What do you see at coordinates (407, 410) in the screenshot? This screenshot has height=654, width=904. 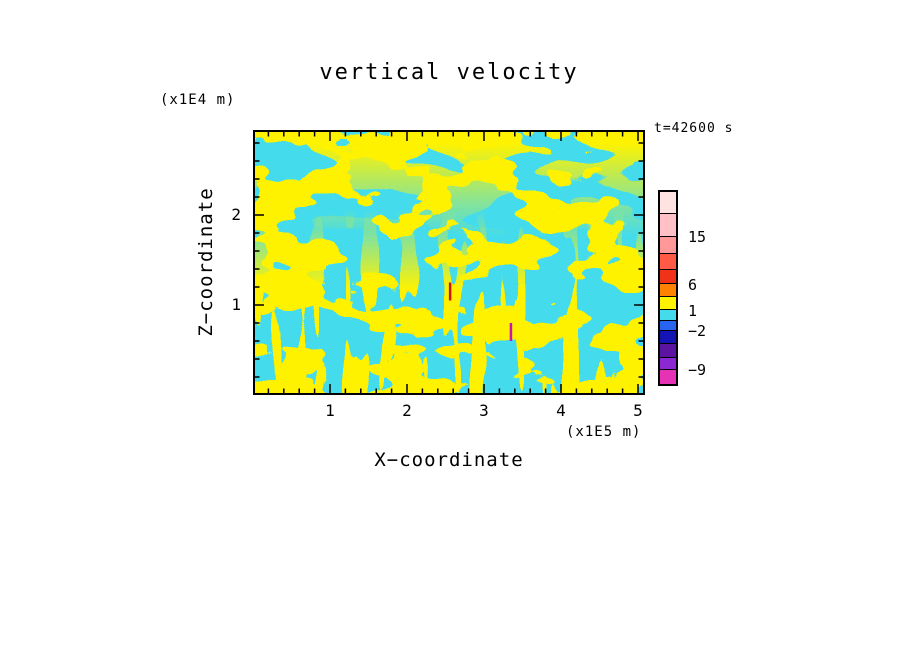 I see `x-tick-label: 2` at bounding box center [407, 410].